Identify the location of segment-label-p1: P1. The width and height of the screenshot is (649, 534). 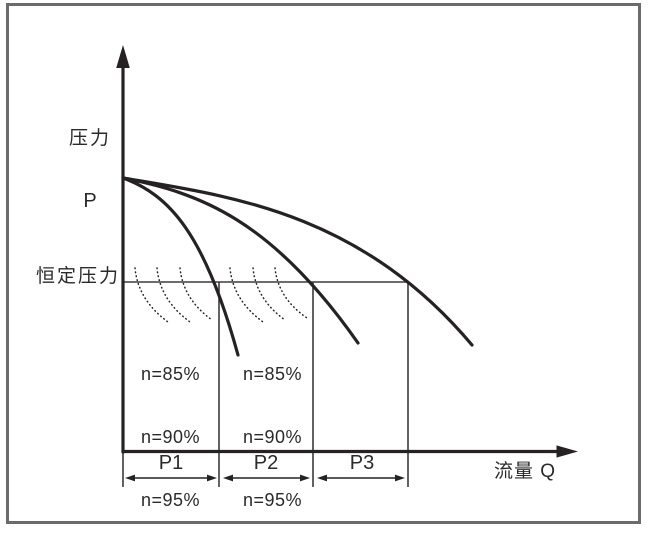
(171, 463).